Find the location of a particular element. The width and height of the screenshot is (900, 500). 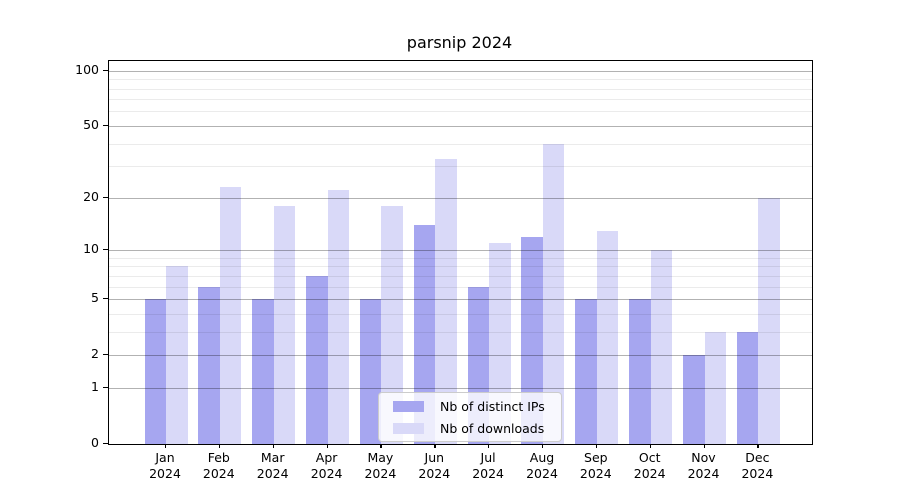

bar-downloads-sep is located at coordinates (607, 337).